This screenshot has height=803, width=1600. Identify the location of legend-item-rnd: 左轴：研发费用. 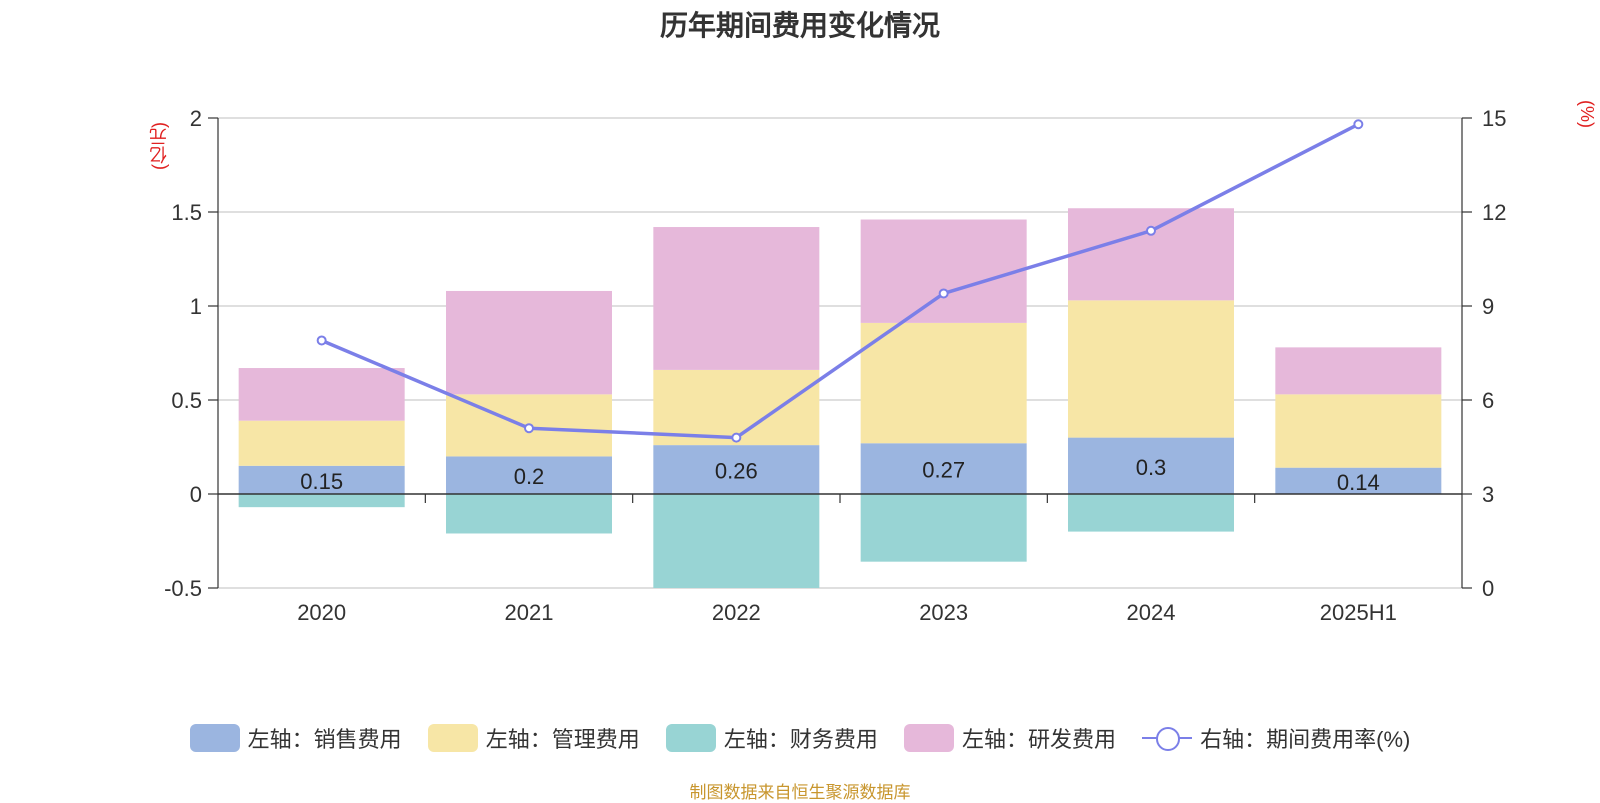
(1010, 738).